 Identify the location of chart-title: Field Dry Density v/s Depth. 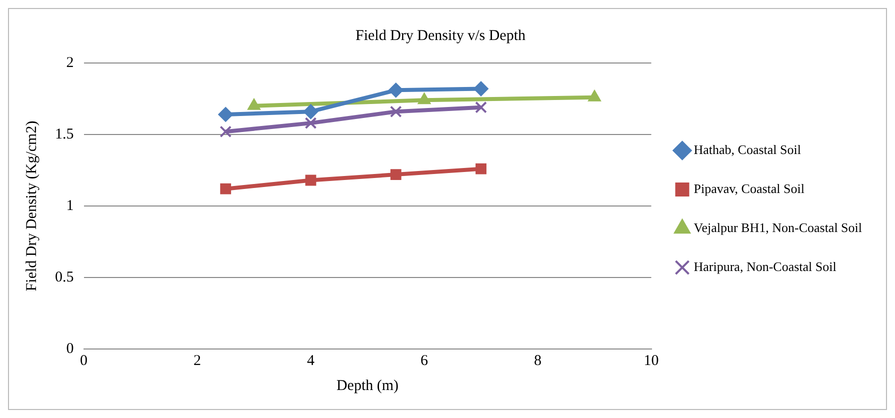
(441, 36).